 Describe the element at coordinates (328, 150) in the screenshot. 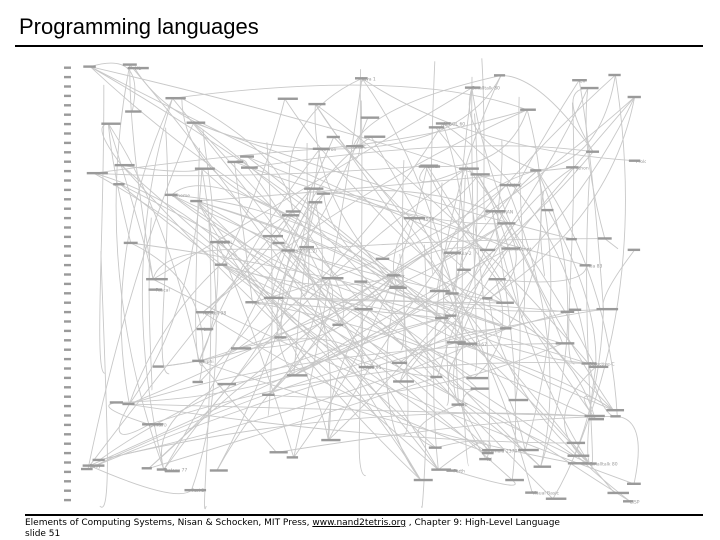

I see `language-label: Oberon` at that location.